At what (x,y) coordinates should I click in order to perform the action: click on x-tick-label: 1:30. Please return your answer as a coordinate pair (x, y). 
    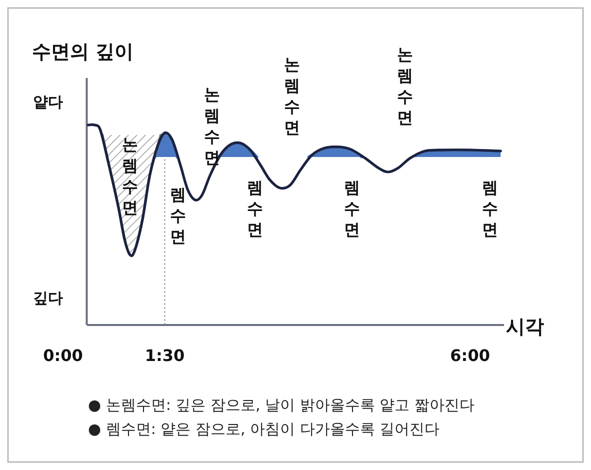
    Looking at the image, I should click on (164, 355).